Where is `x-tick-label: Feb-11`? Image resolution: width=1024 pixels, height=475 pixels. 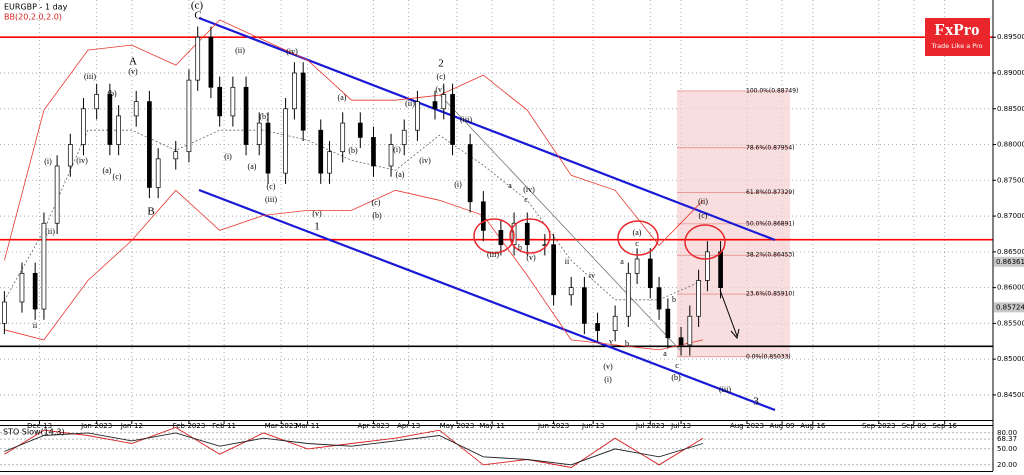 x-tick-label: Feb-11 is located at coordinates (224, 426).